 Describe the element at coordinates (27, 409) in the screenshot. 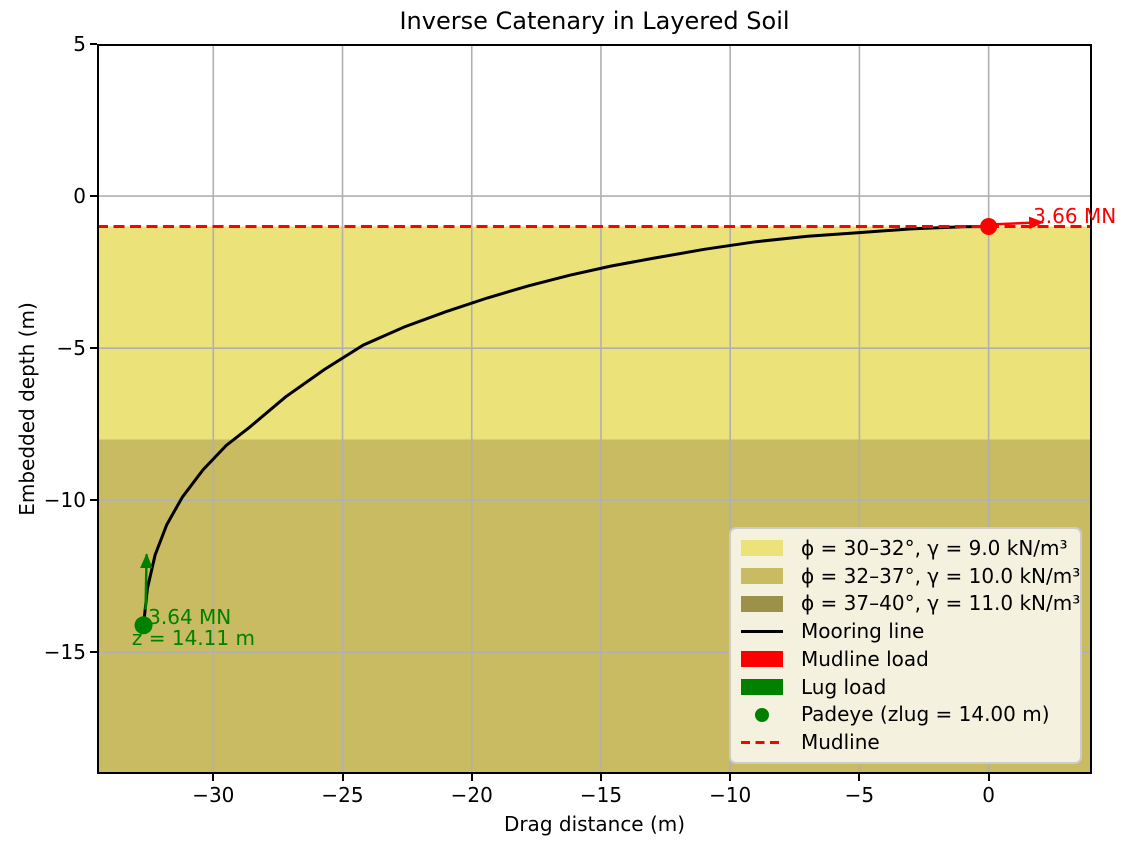

I see `y-axis-label: Embedded depth (m)` at that location.